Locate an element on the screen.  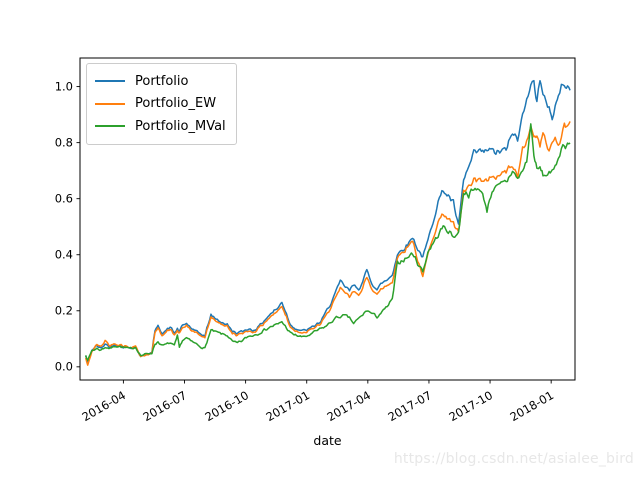
y-tick-label: 0.0 is located at coordinates (63, 366).